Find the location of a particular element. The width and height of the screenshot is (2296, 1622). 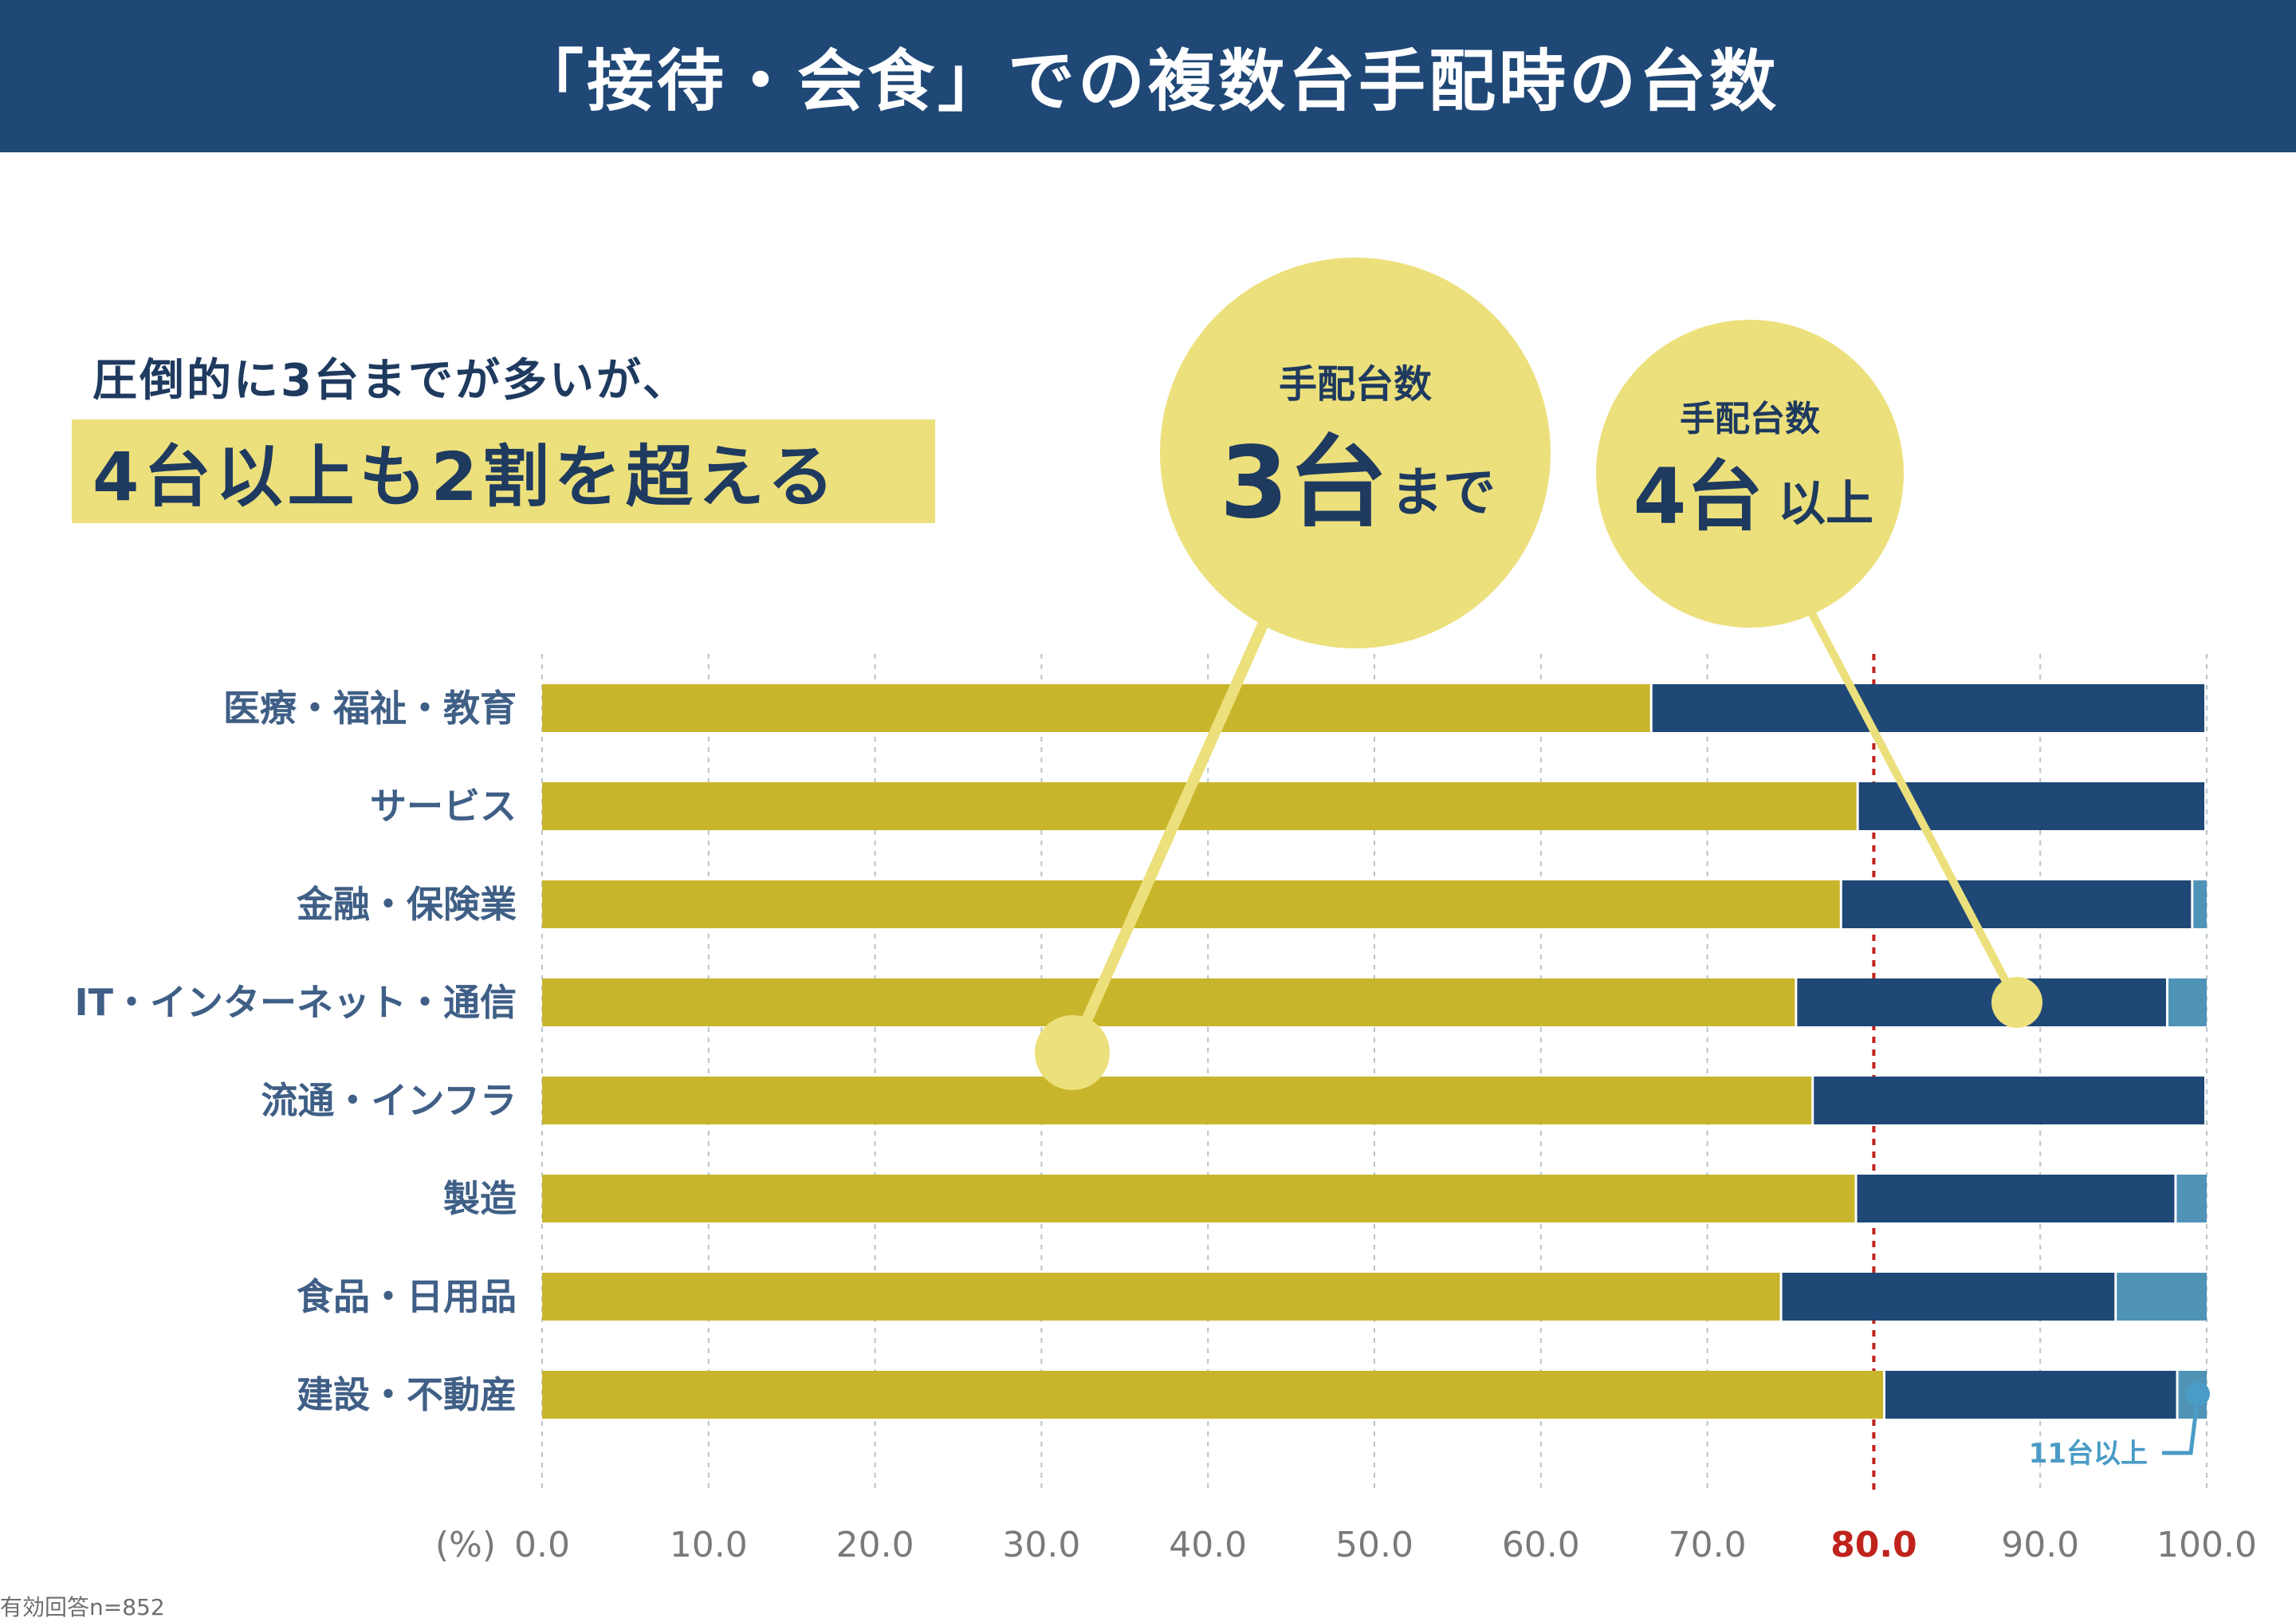

callout-four-plus-sub: 手配台数 is located at coordinates (1750, 419).